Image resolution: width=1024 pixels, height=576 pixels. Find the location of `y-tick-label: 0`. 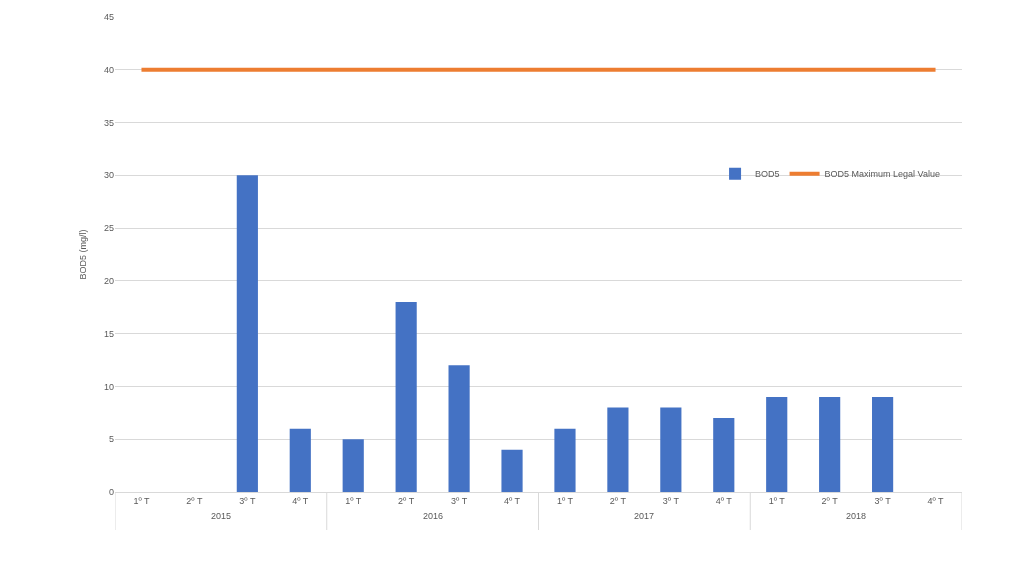

y-tick-label: 0 is located at coordinates (111, 492).